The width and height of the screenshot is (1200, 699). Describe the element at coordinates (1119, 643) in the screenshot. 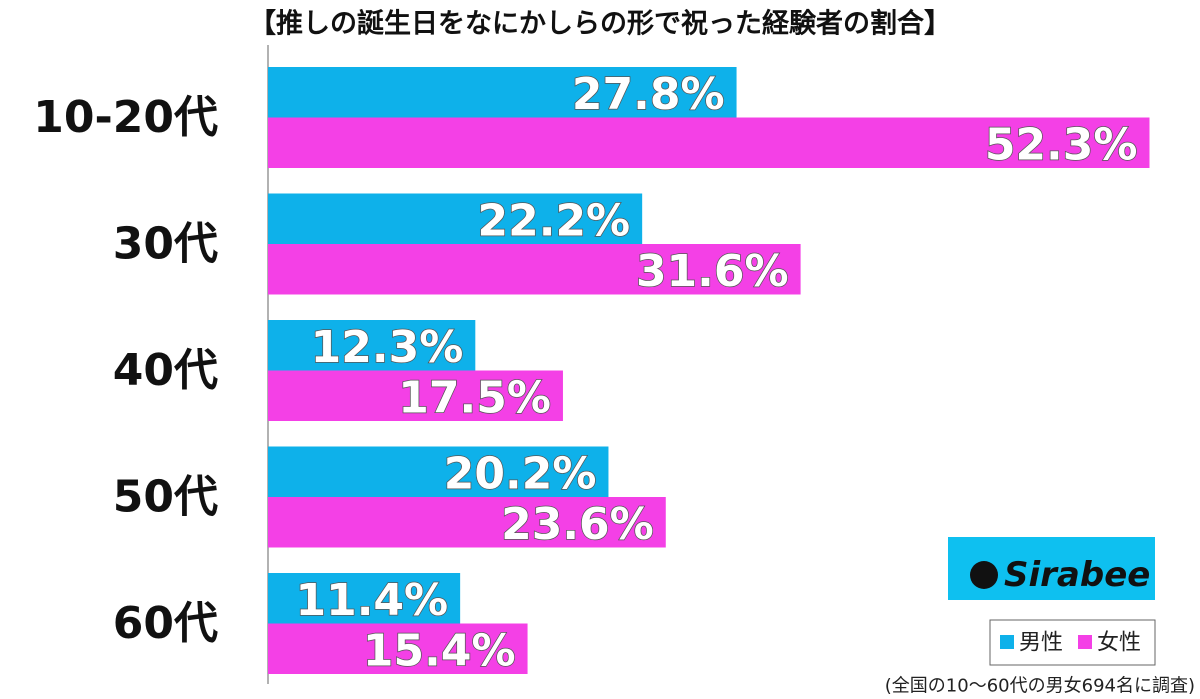

I see `legend-label: 女性` at that location.